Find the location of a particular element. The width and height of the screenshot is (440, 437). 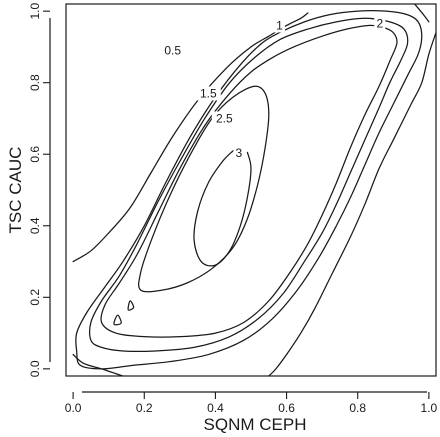

contour-label-2: 2 is located at coordinates (379, 24).